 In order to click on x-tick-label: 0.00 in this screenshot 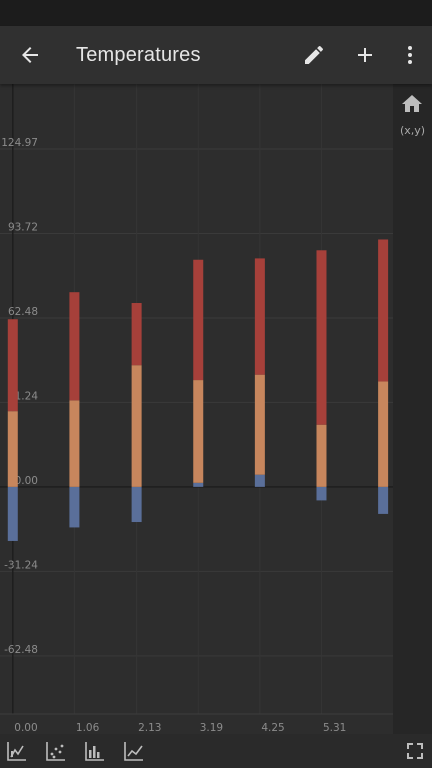, I will do `click(25, 728)`.